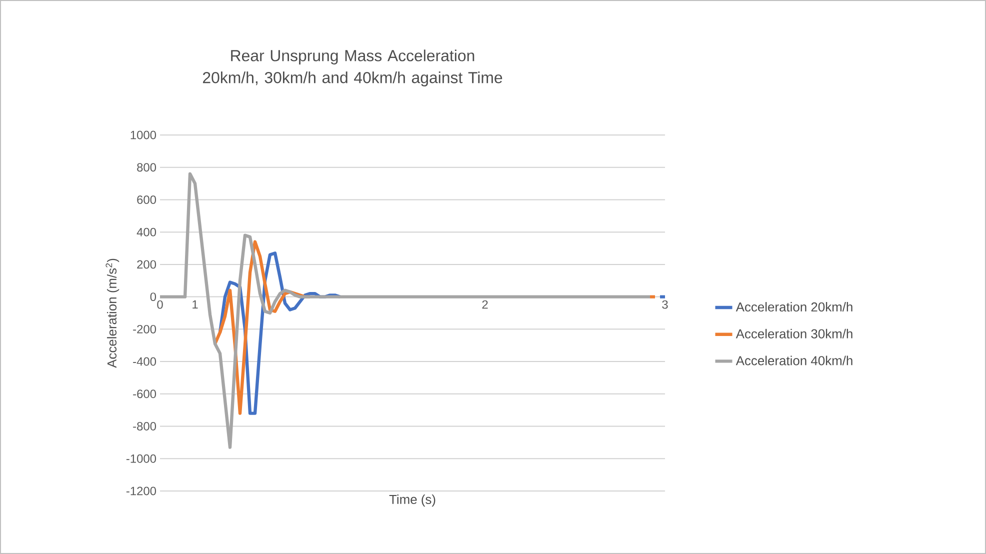 Image resolution: width=986 pixels, height=554 pixels. I want to click on y-tick-label: -600, so click(144, 394).